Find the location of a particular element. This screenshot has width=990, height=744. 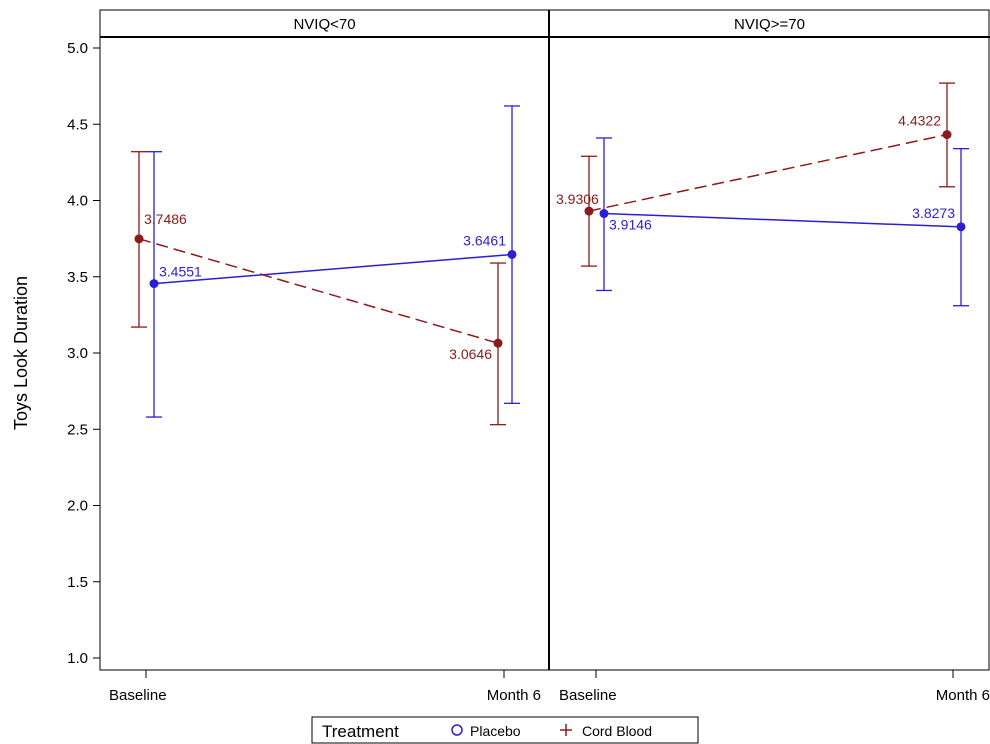

data-label: 3.4551 is located at coordinates (180, 272).